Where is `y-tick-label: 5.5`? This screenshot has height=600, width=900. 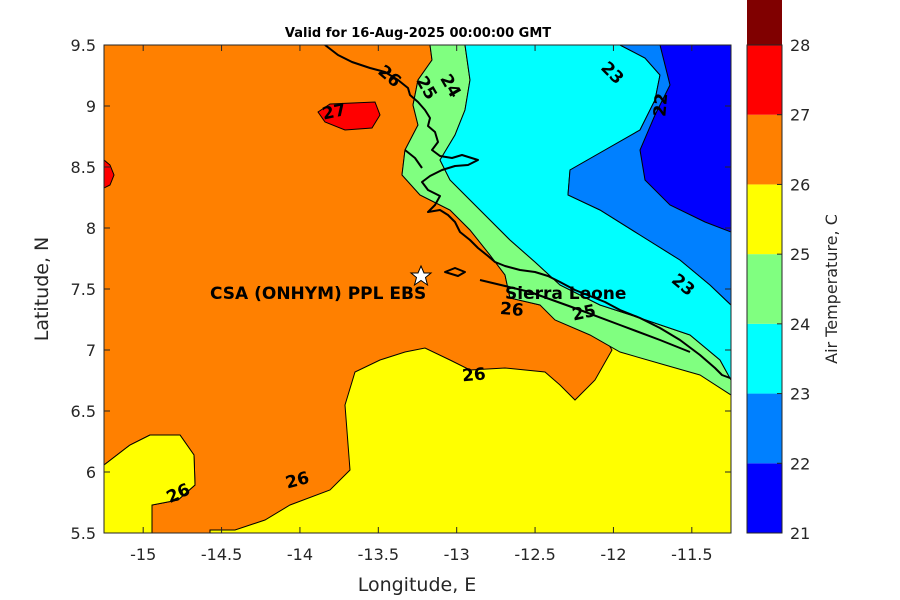 y-tick-label: 5.5 is located at coordinates (83, 533).